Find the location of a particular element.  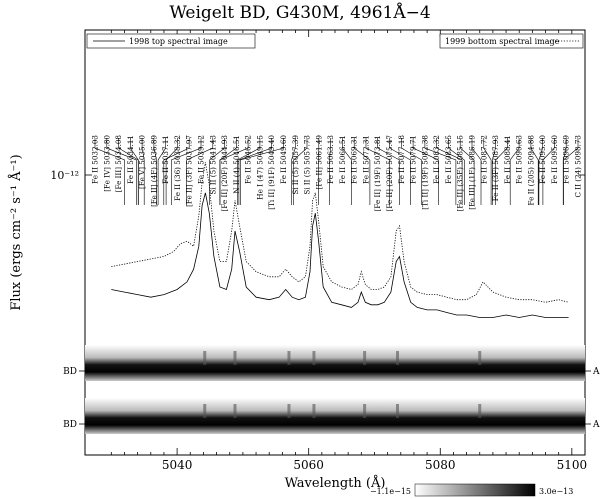

y-tick-label: 10⁻¹² is located at coordinates (64, 175).